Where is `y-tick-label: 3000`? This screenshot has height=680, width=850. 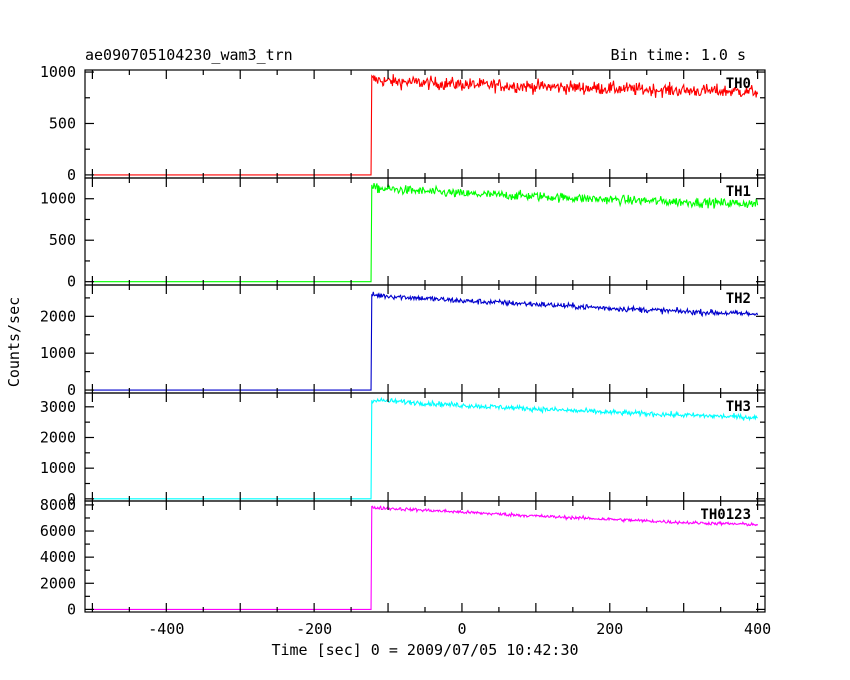 y-tick-label: 3000 is located at coordinates (58, 407).